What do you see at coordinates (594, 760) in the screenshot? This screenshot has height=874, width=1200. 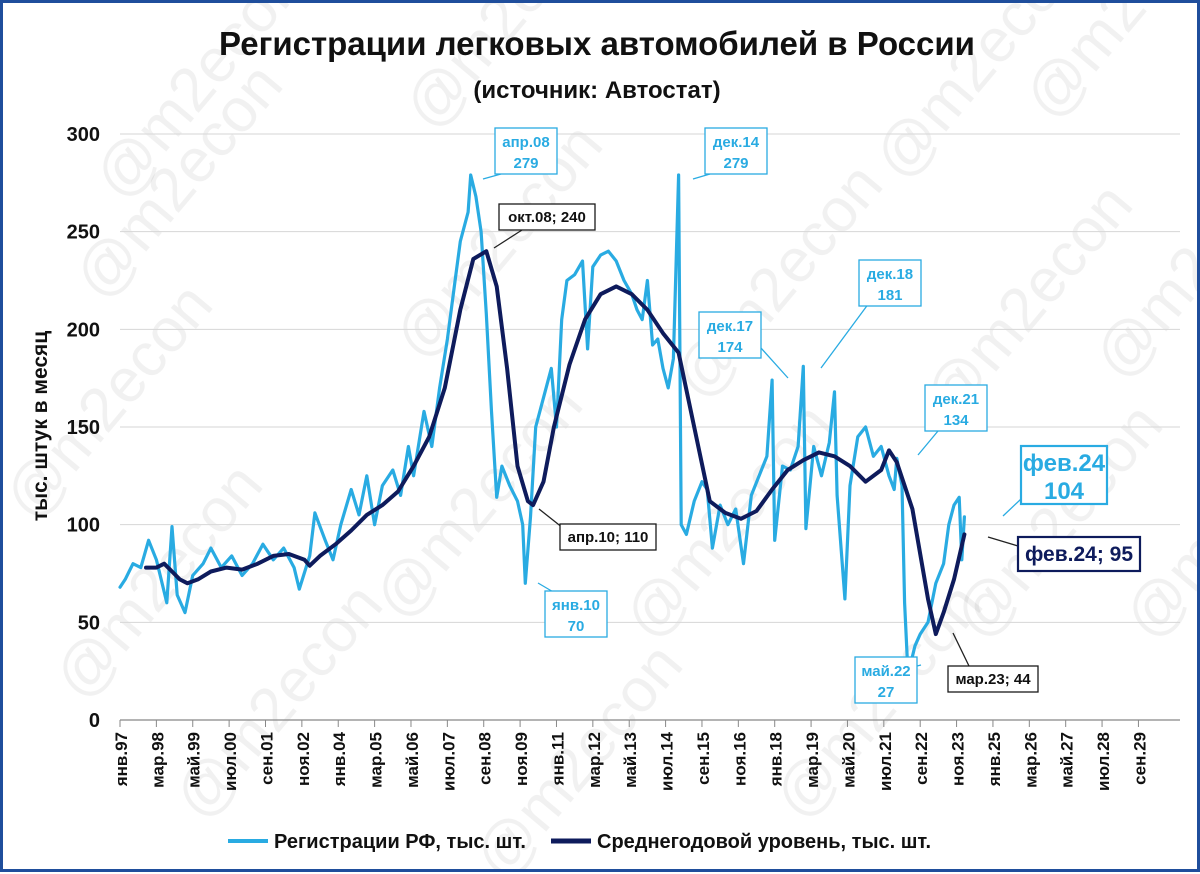 I see `x-tick-label: мар.12` at bounding box center [594, 760].